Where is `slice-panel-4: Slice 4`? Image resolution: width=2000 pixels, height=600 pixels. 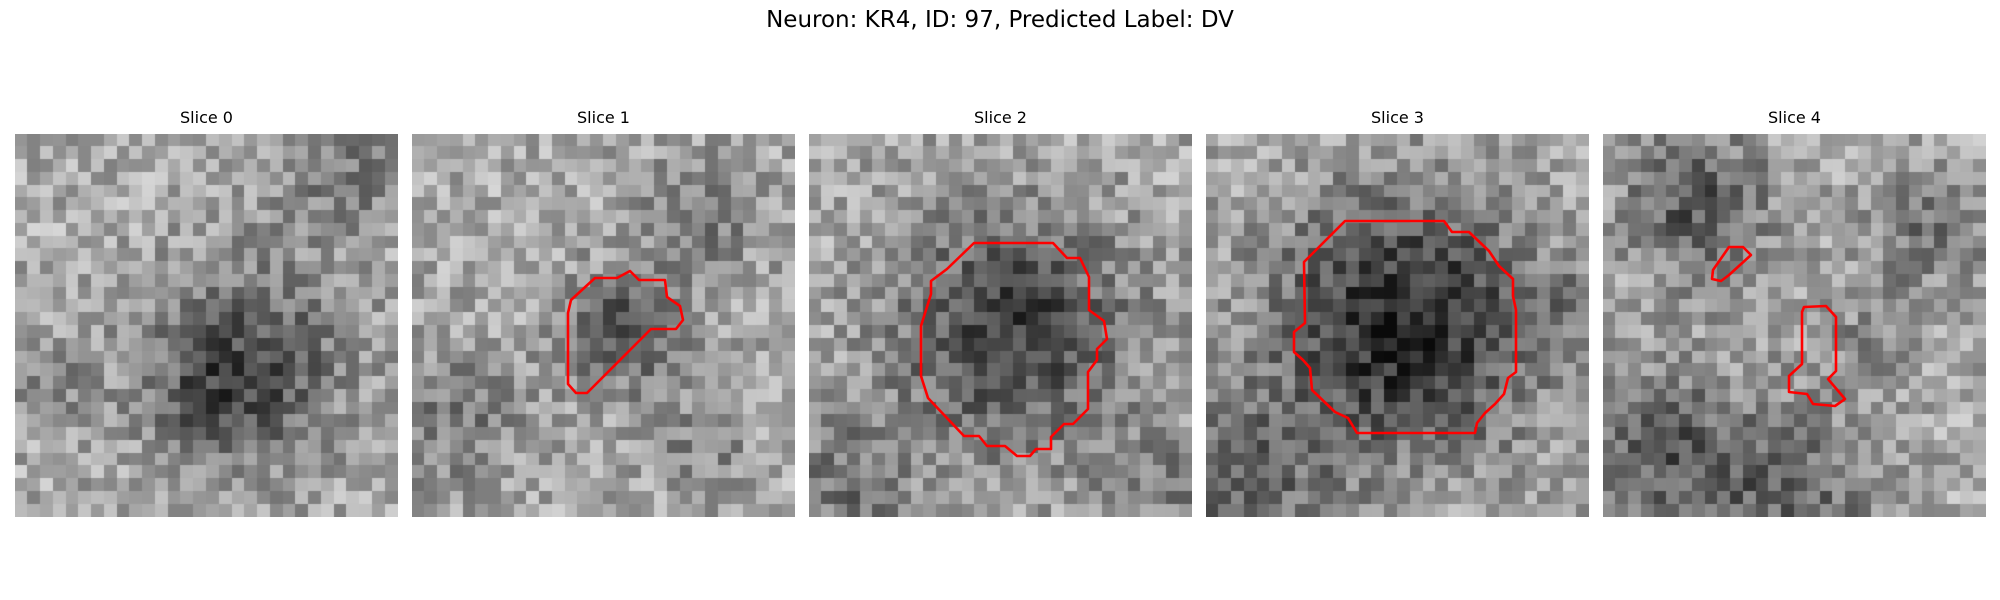 slice-panel-4: Slice 4 is located at coordinates (1794, 313).